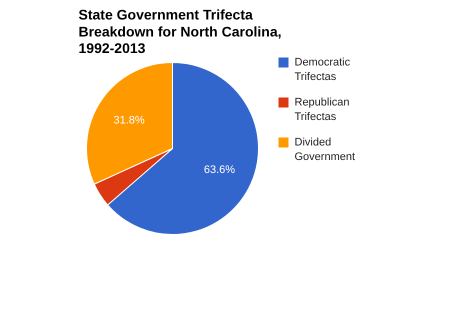 The image size is (450, 320). Describe the element at coordinates (322, 69) in the screenshot. I see `legend-label: Democratic Trifectas` at that location.